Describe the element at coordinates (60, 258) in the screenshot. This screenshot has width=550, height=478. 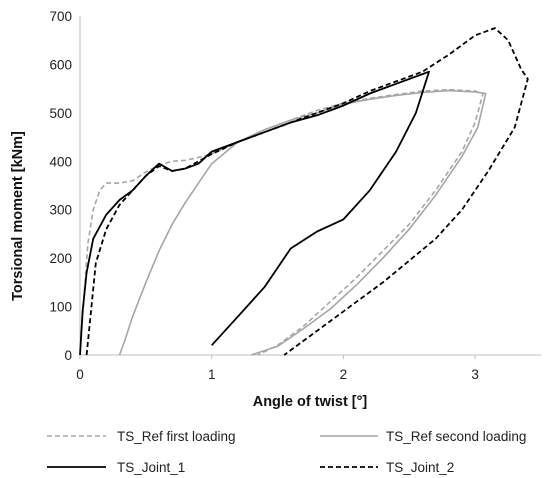
I see `y-tick-label: 200` at that location.